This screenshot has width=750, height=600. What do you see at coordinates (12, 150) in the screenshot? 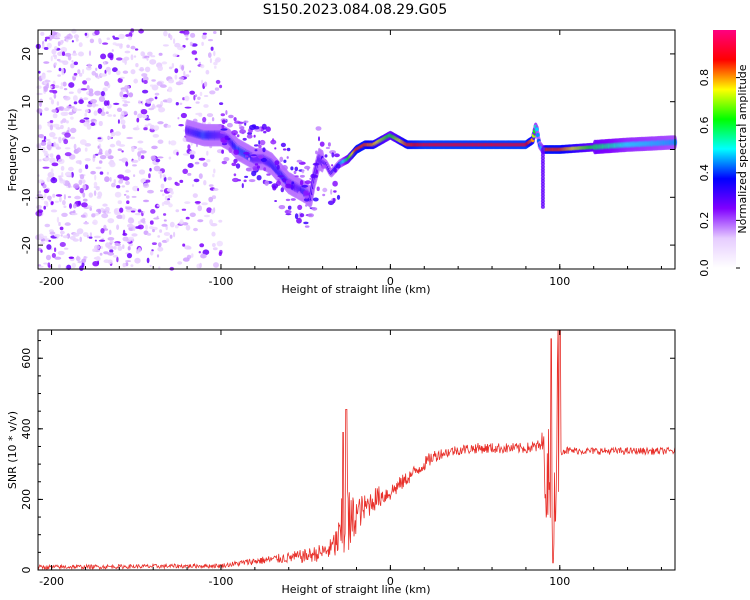
I see `spectrogram-y-label: Frequency (Hz)` at bounding box center [12, 150].